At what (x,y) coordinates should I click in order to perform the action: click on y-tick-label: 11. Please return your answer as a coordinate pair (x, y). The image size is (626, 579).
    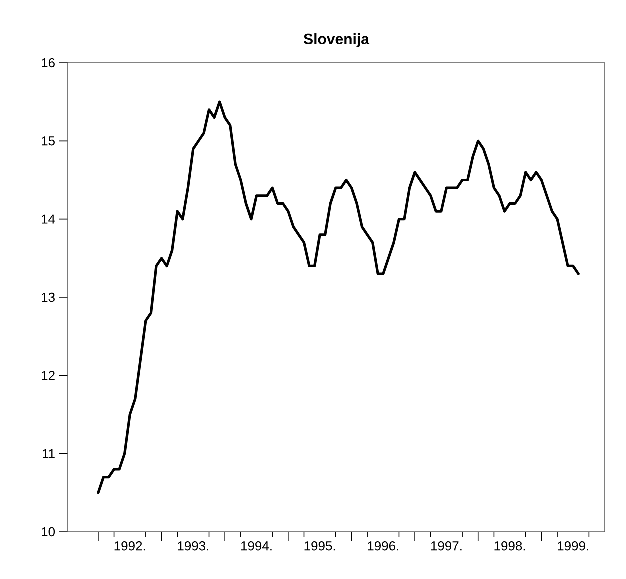
    Looking at the image, I should click on (49, 453).